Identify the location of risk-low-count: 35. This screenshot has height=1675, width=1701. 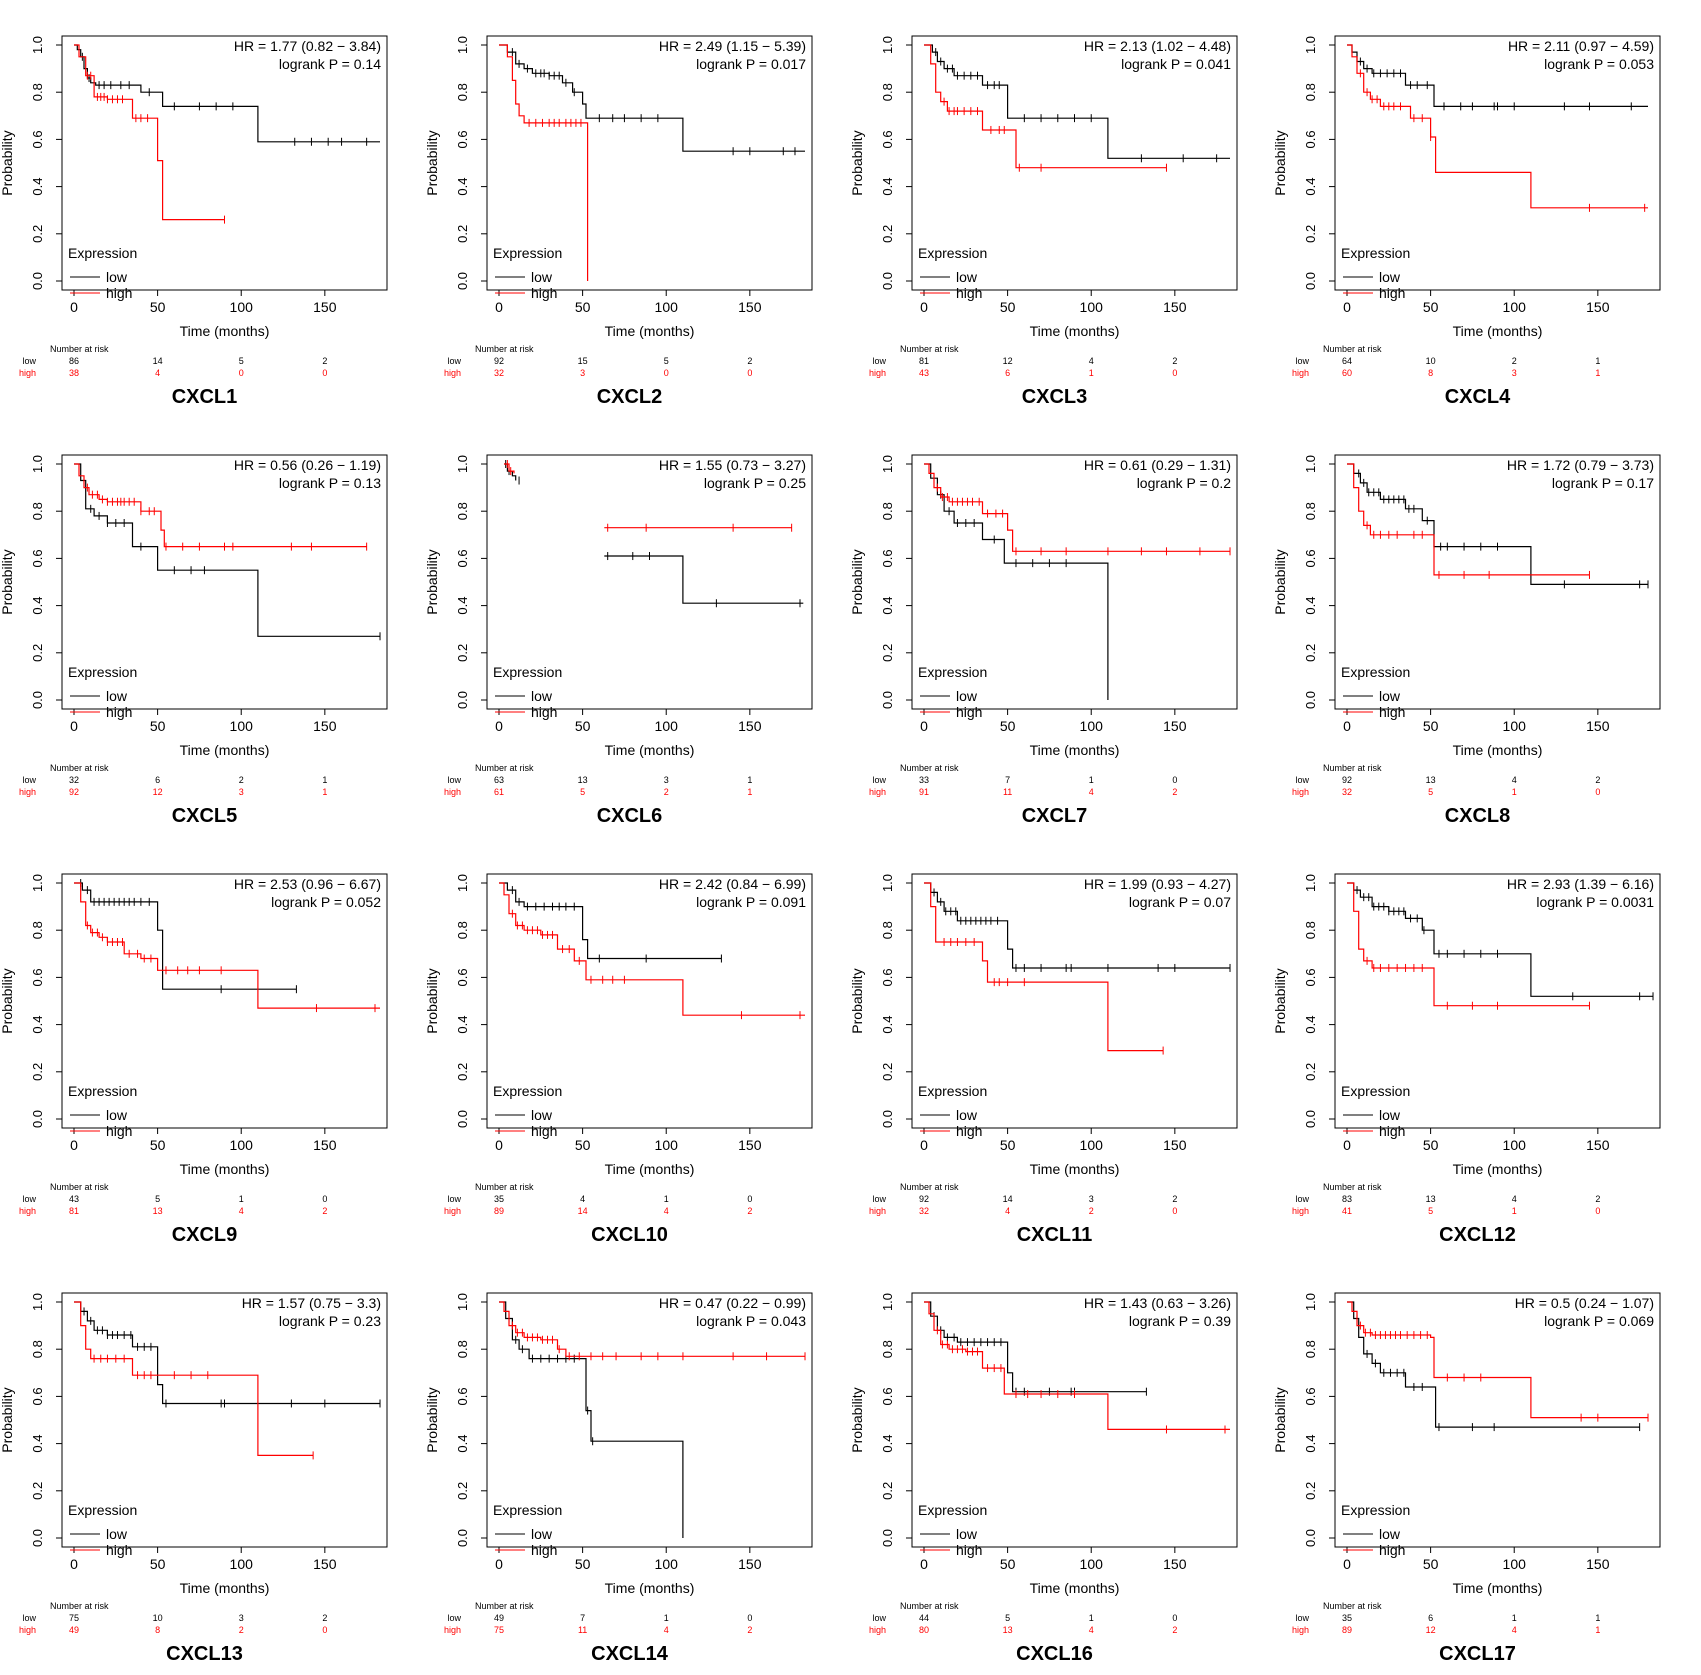
(499, 1199).